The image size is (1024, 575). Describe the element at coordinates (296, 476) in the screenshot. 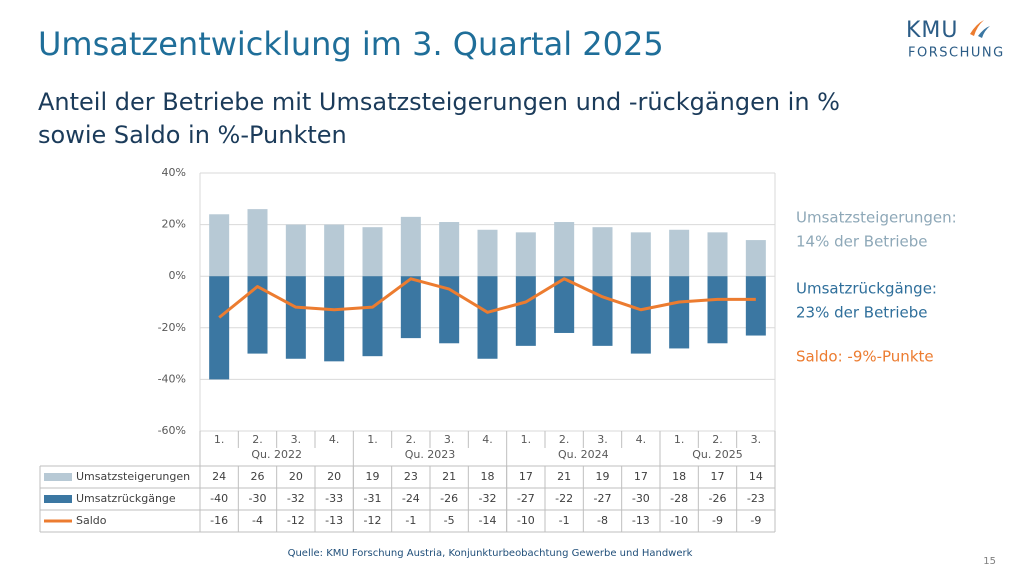

I see `table-value: 20` at that location.